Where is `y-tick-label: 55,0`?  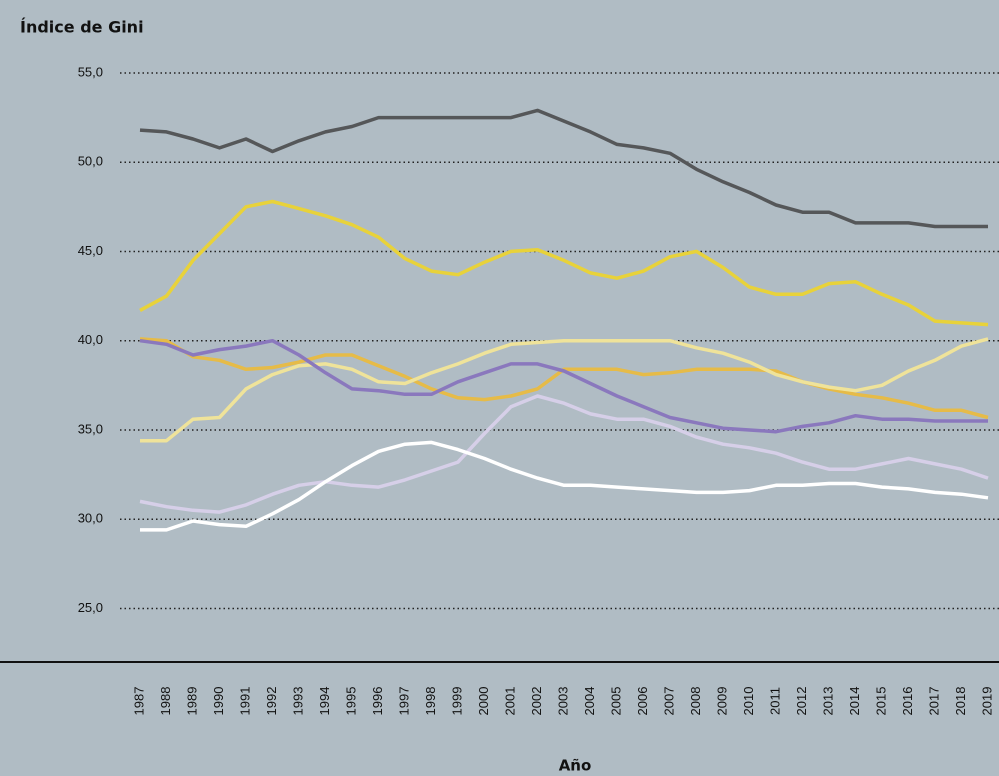 y-tick-label: 55,0 is located at coordinates (90, 71).